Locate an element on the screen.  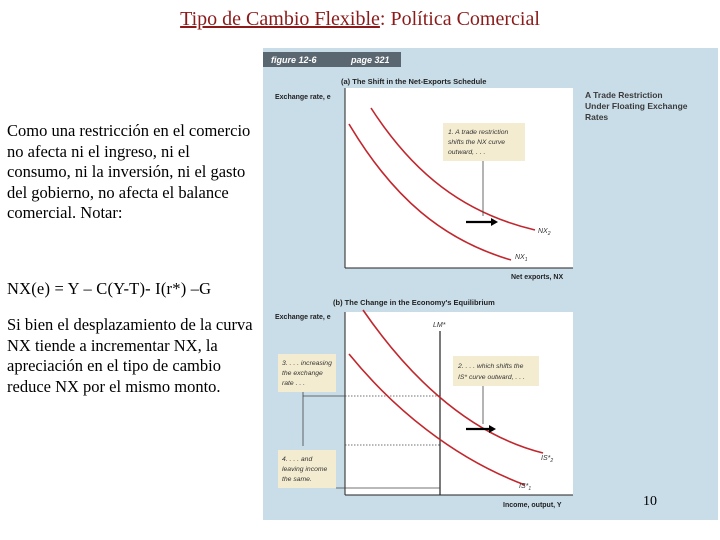
side-title-line-3: Rates is located at coordinates (596, 117).